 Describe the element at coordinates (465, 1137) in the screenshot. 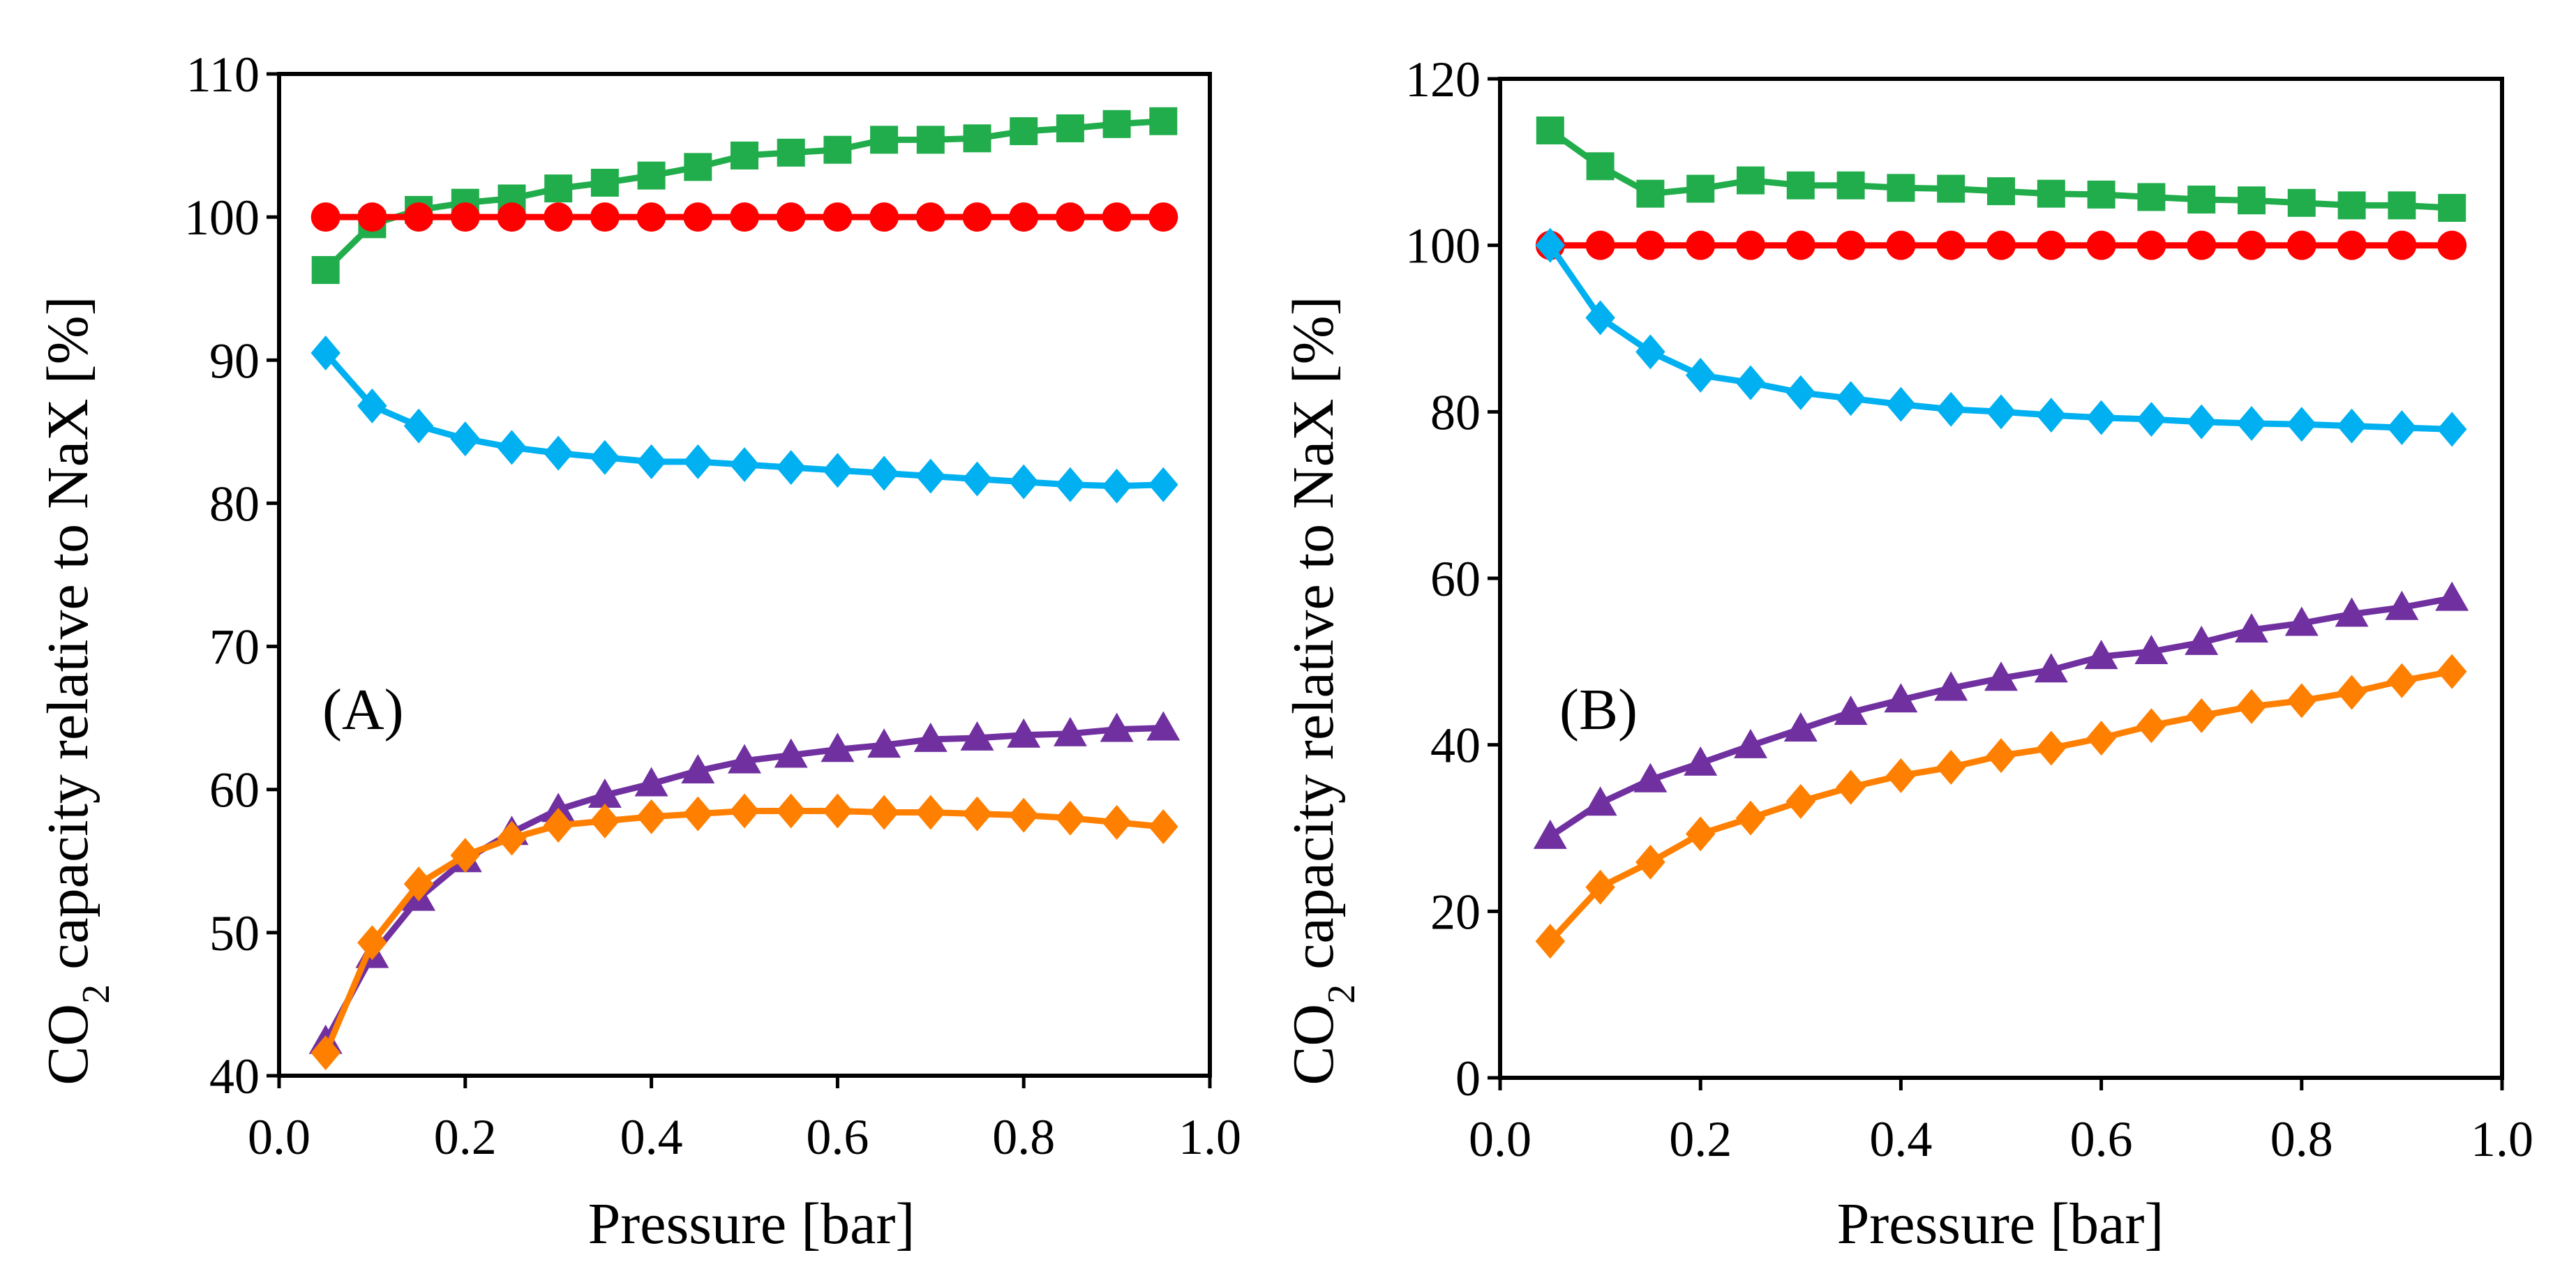

I see `x-tick-label: 0.2` at that location.